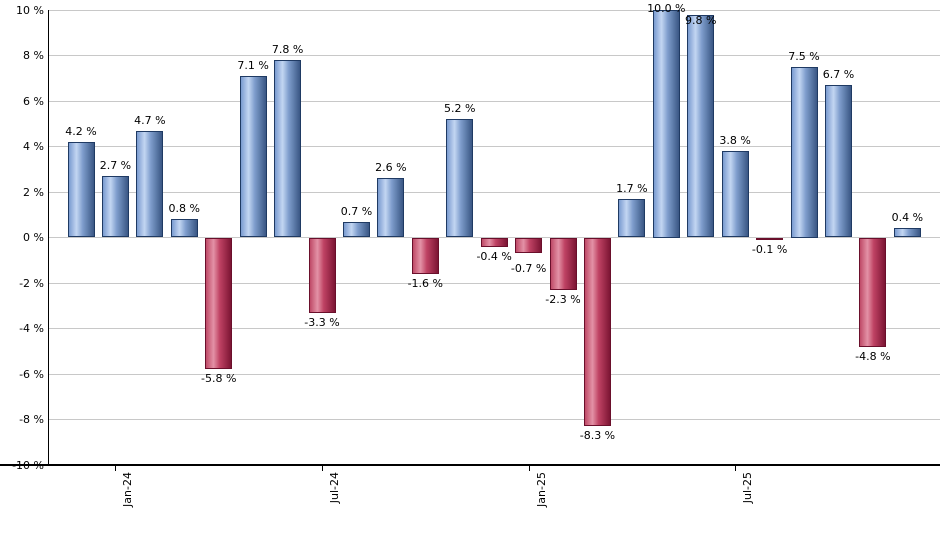 The image size is (940, 550). Describe the element at coordinates (735, 141) in the screenshot. I see `bar-value-label: 3.8 %` at that location.